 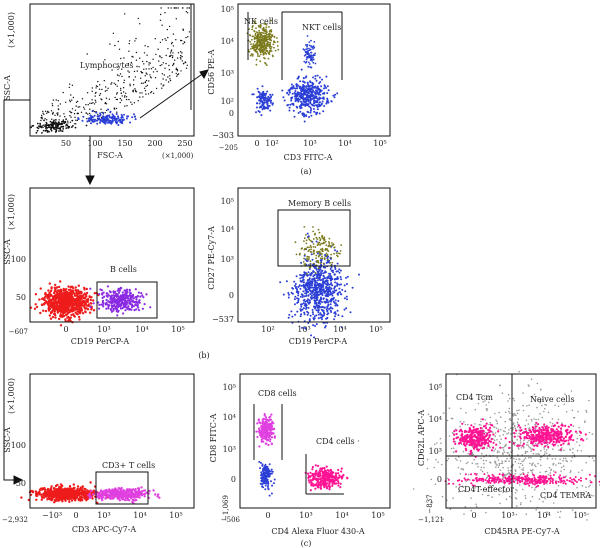 What do you see at coordinates (127, 143) in the screenshot?
I see `panel-a1-xticks: 50 100 150 200 250` at bounding box center [127, 143].